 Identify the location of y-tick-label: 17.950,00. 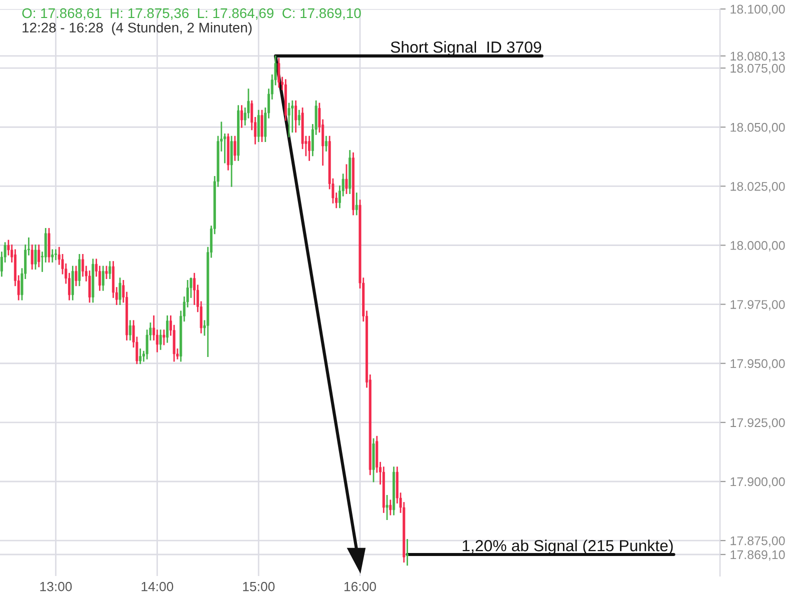
(757, 364).